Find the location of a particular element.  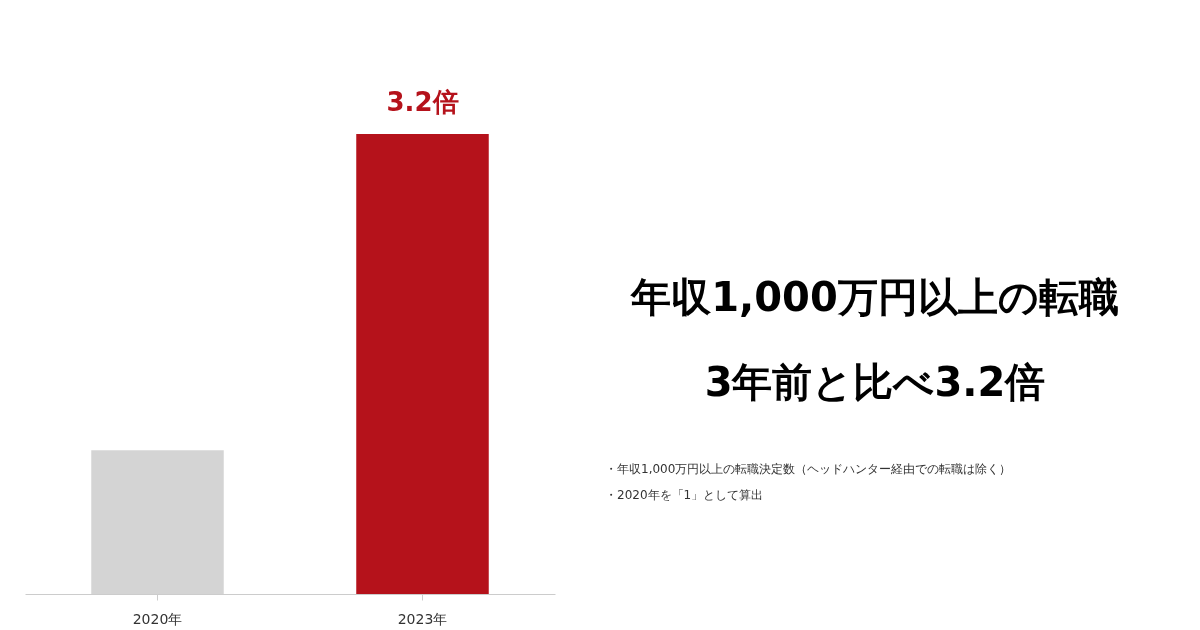

data-label: 3.2倍 is located at coordinates (422, 102).